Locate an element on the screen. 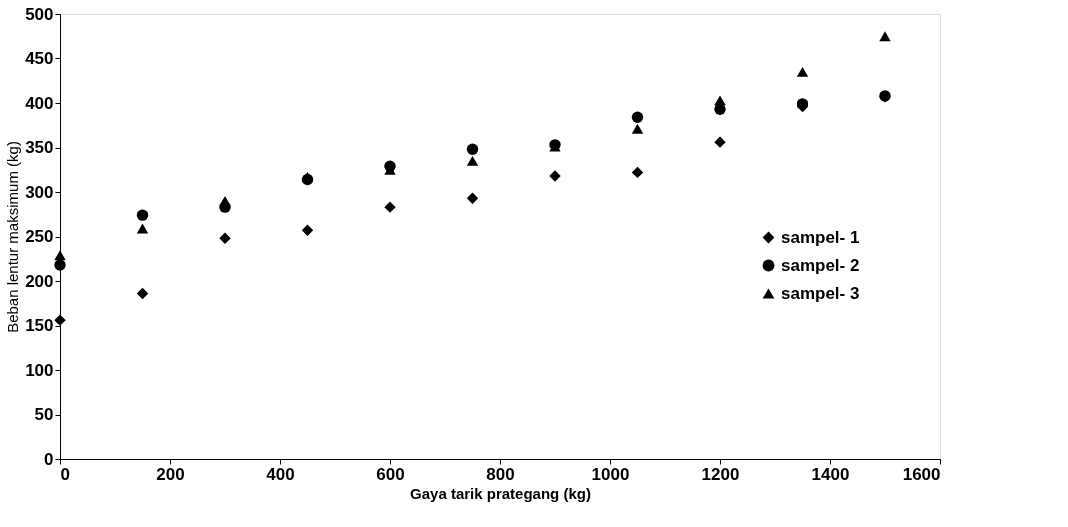  x-axis-title: Gaya tarik prategang (kg) is located at coordinates (500, 493).